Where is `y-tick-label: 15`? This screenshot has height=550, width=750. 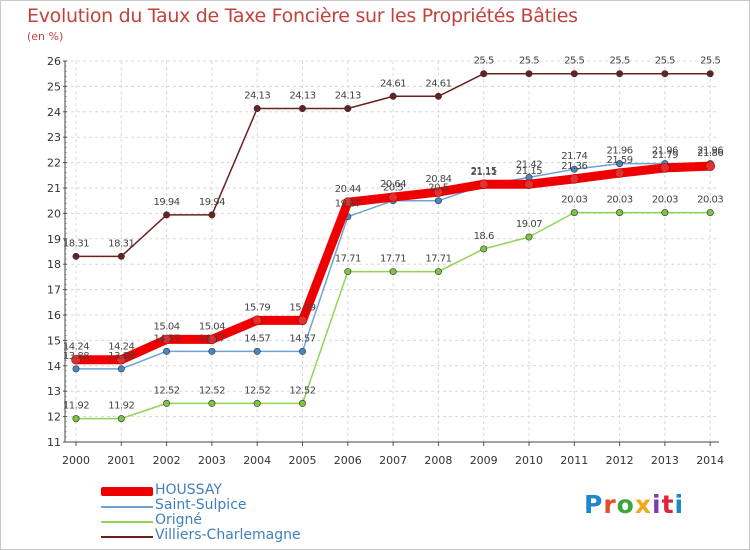
y-tick-label: 15 is located at coordinates (54, 340).